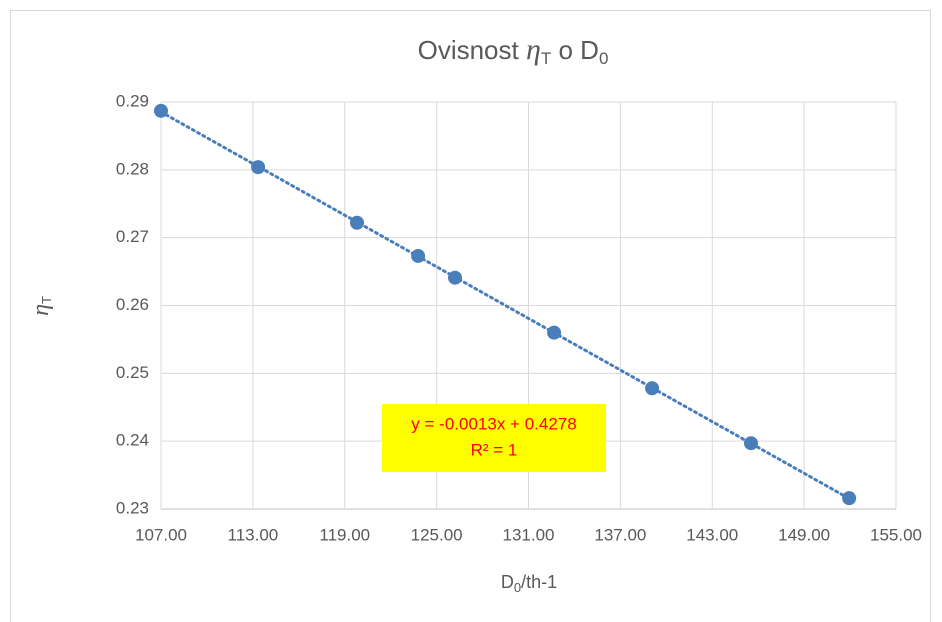 This screenshot has height=622, width=942. Describe the element at coordinates (804, 534) in the screenshot. I see `x-tick-label: 149.00` at that location.